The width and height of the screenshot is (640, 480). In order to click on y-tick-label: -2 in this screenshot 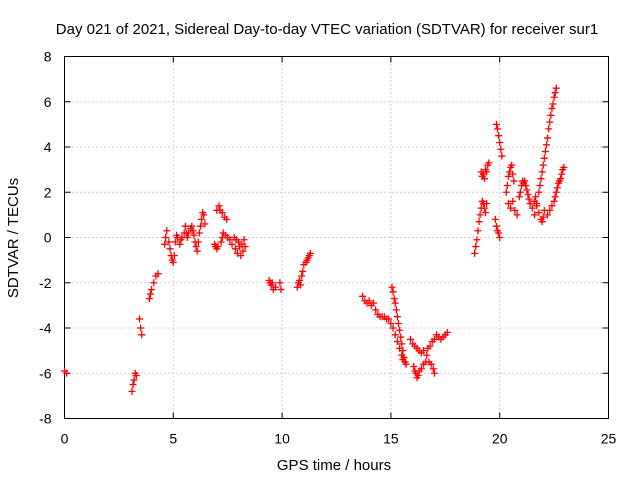, I will do `click(45, 283)`.